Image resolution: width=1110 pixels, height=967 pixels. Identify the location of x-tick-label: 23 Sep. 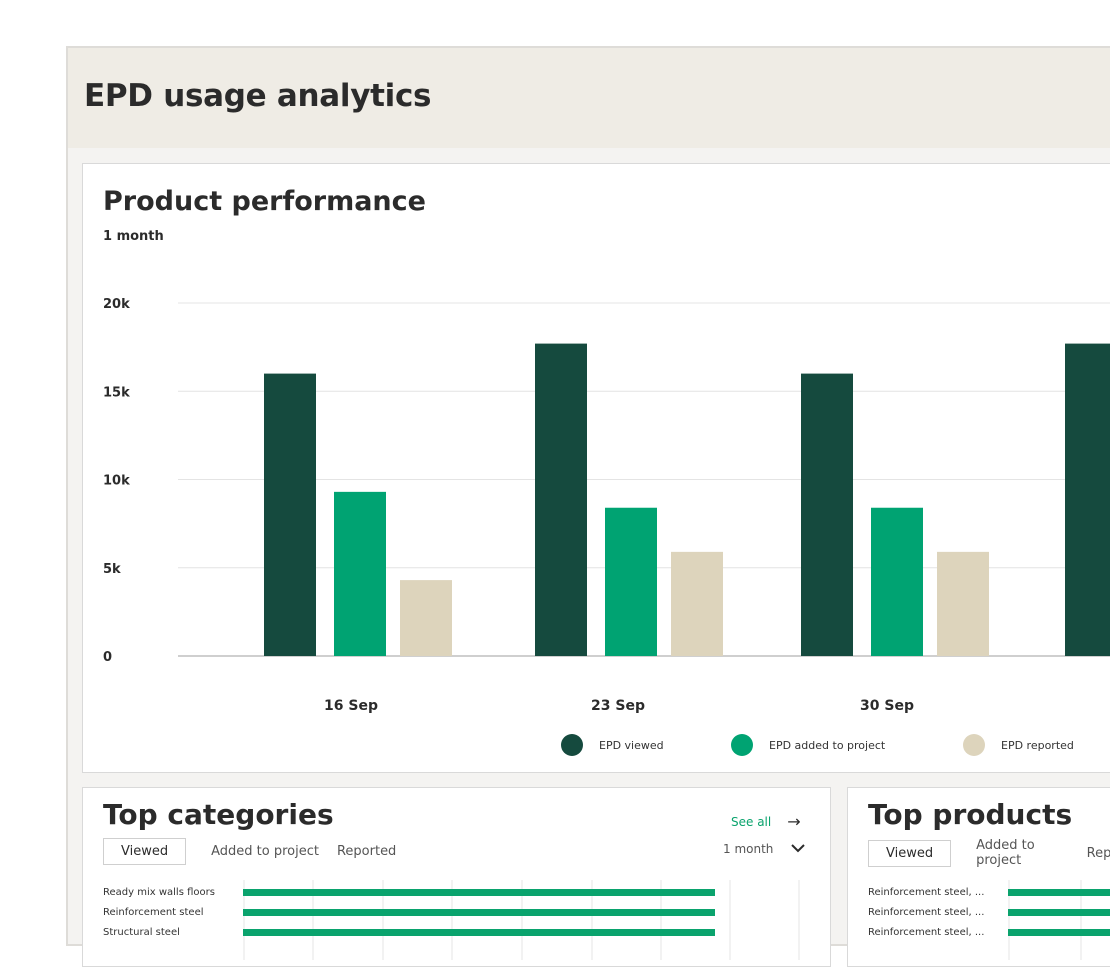
(618, 706).